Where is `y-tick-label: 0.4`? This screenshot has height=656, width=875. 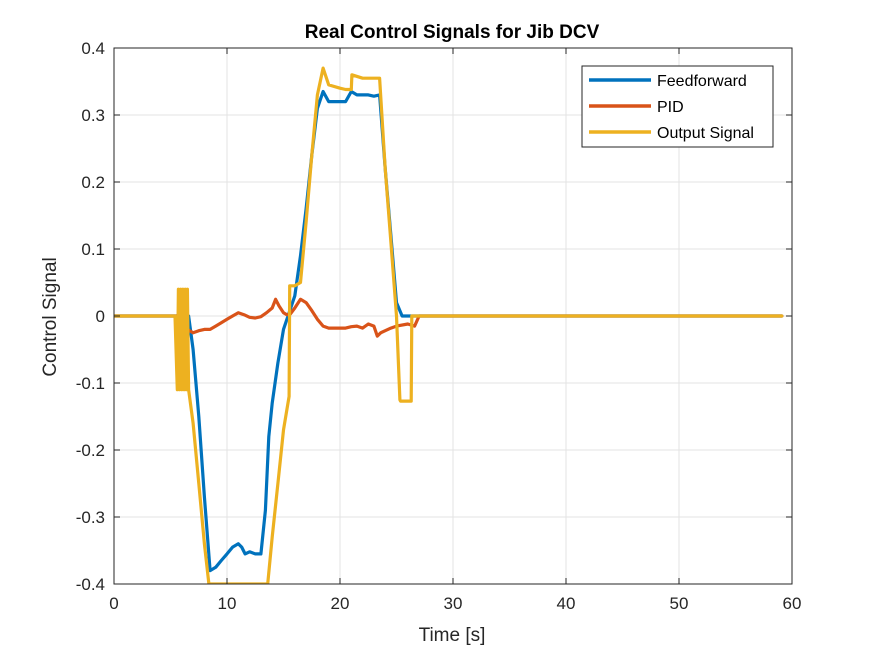 y-tick-label: 0.4 is located at coordinates (93, 48).